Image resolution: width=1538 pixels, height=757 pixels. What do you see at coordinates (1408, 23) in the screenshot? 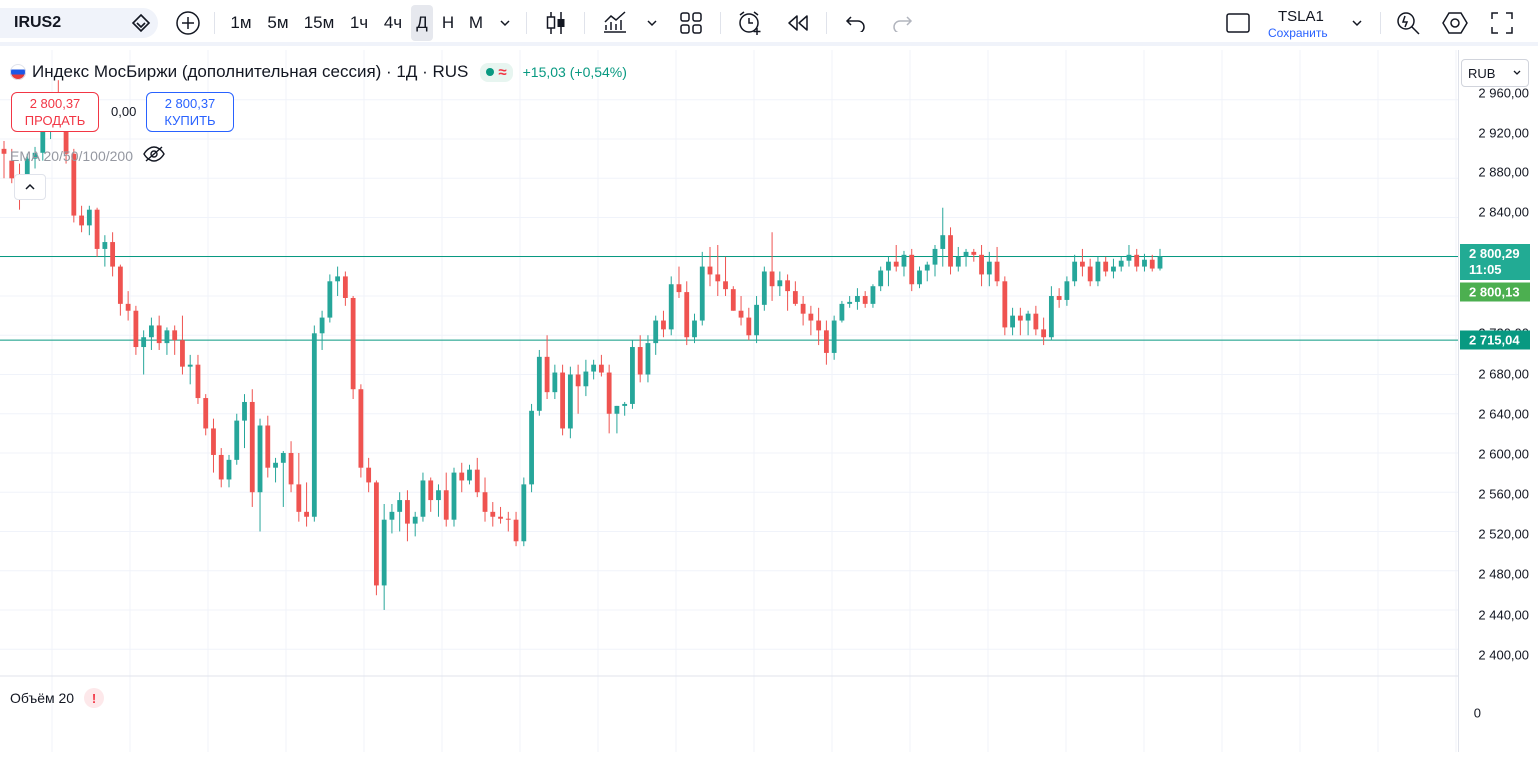
I see `quick-search-icon` at bounding box center [1408, 23].